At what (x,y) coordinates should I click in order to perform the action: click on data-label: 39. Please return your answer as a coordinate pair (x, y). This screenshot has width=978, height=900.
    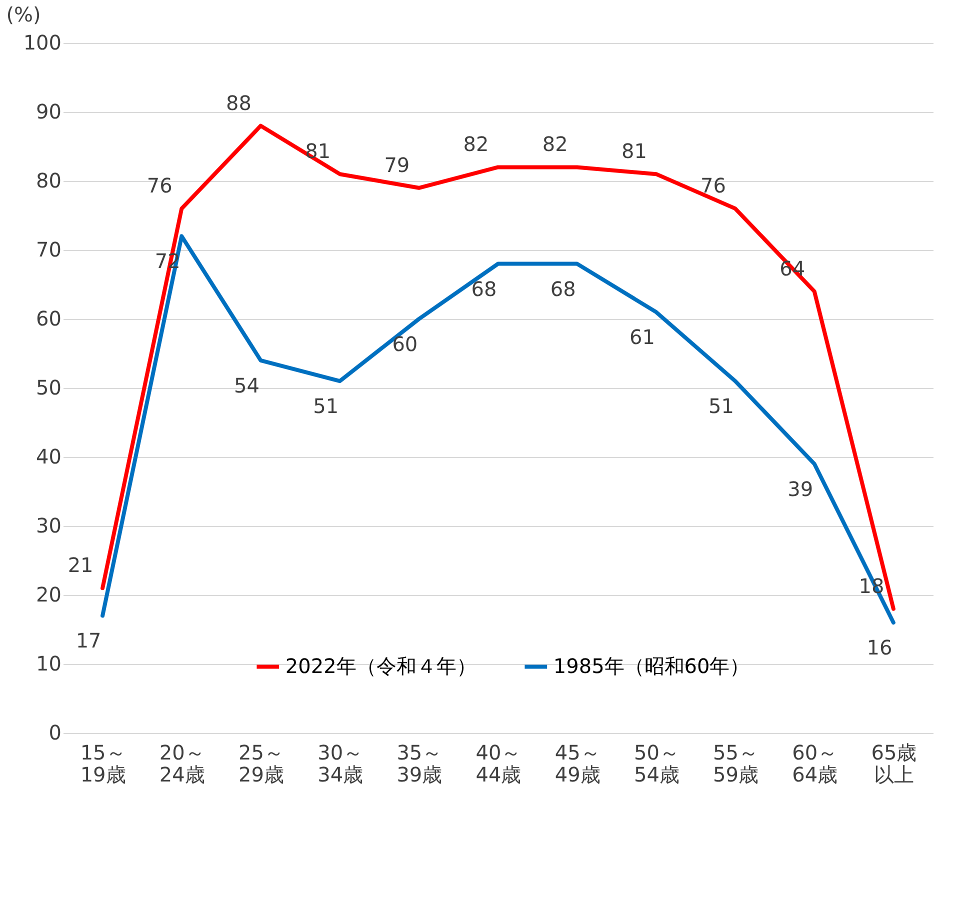
    Looking at the image, I should click on (801, 488).